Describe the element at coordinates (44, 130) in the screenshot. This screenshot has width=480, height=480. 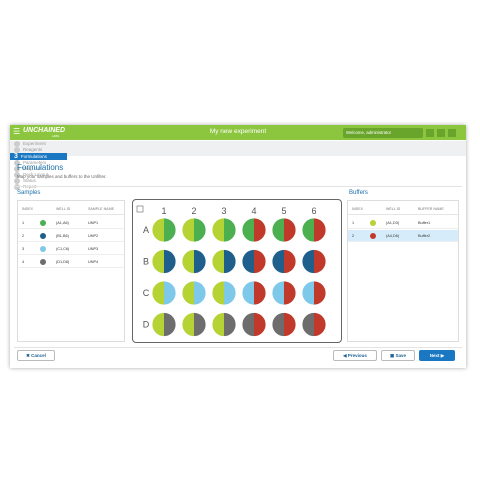
I see `logo: UNCHAINED` at that location.